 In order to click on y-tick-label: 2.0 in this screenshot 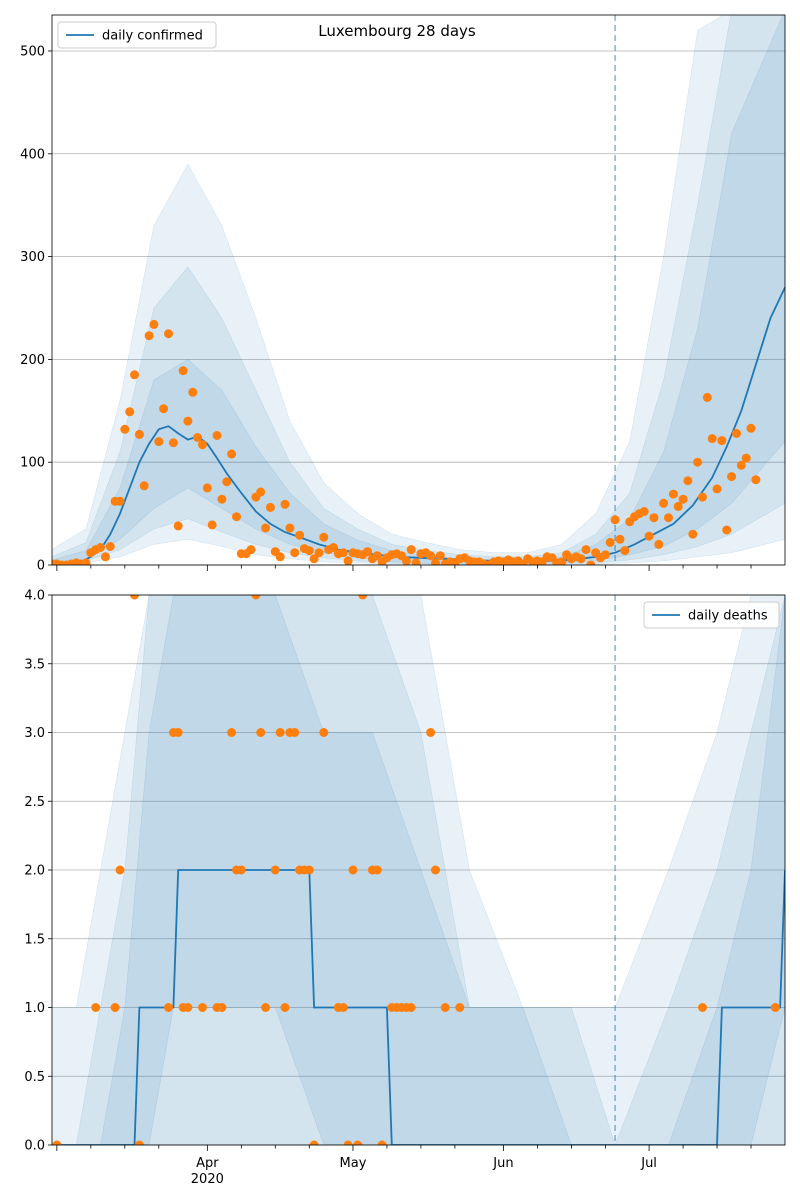, I will do `click(34, 871)`.